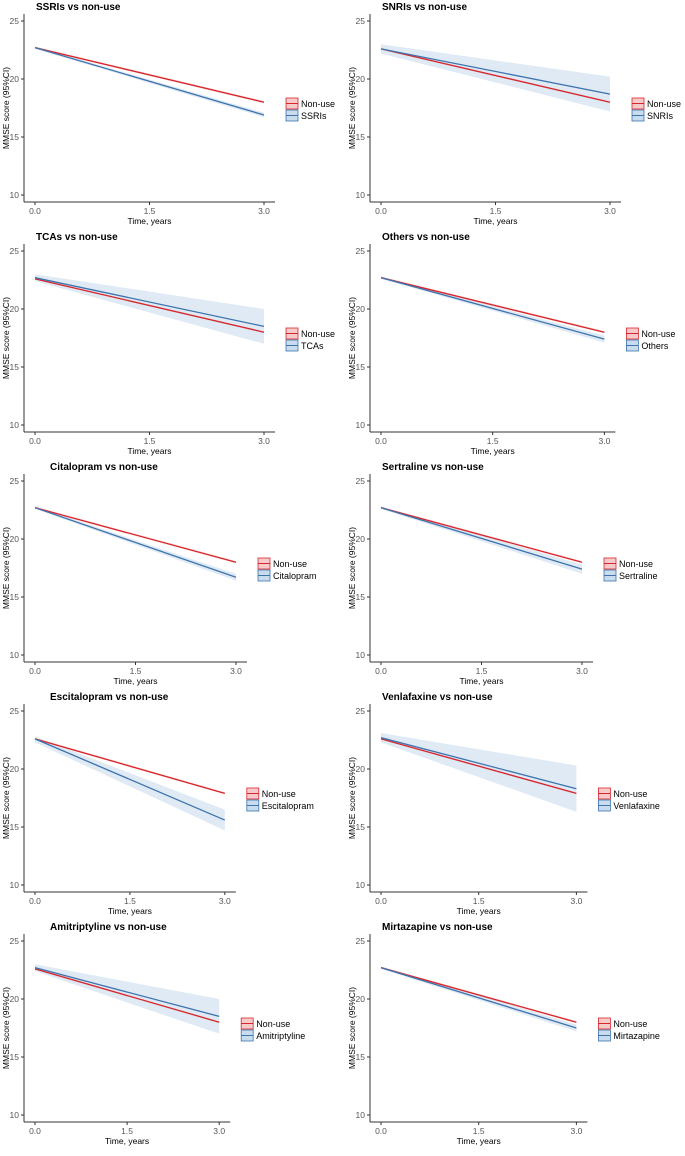  I want to click on legend-label: Sertraline, so click(638, 576).